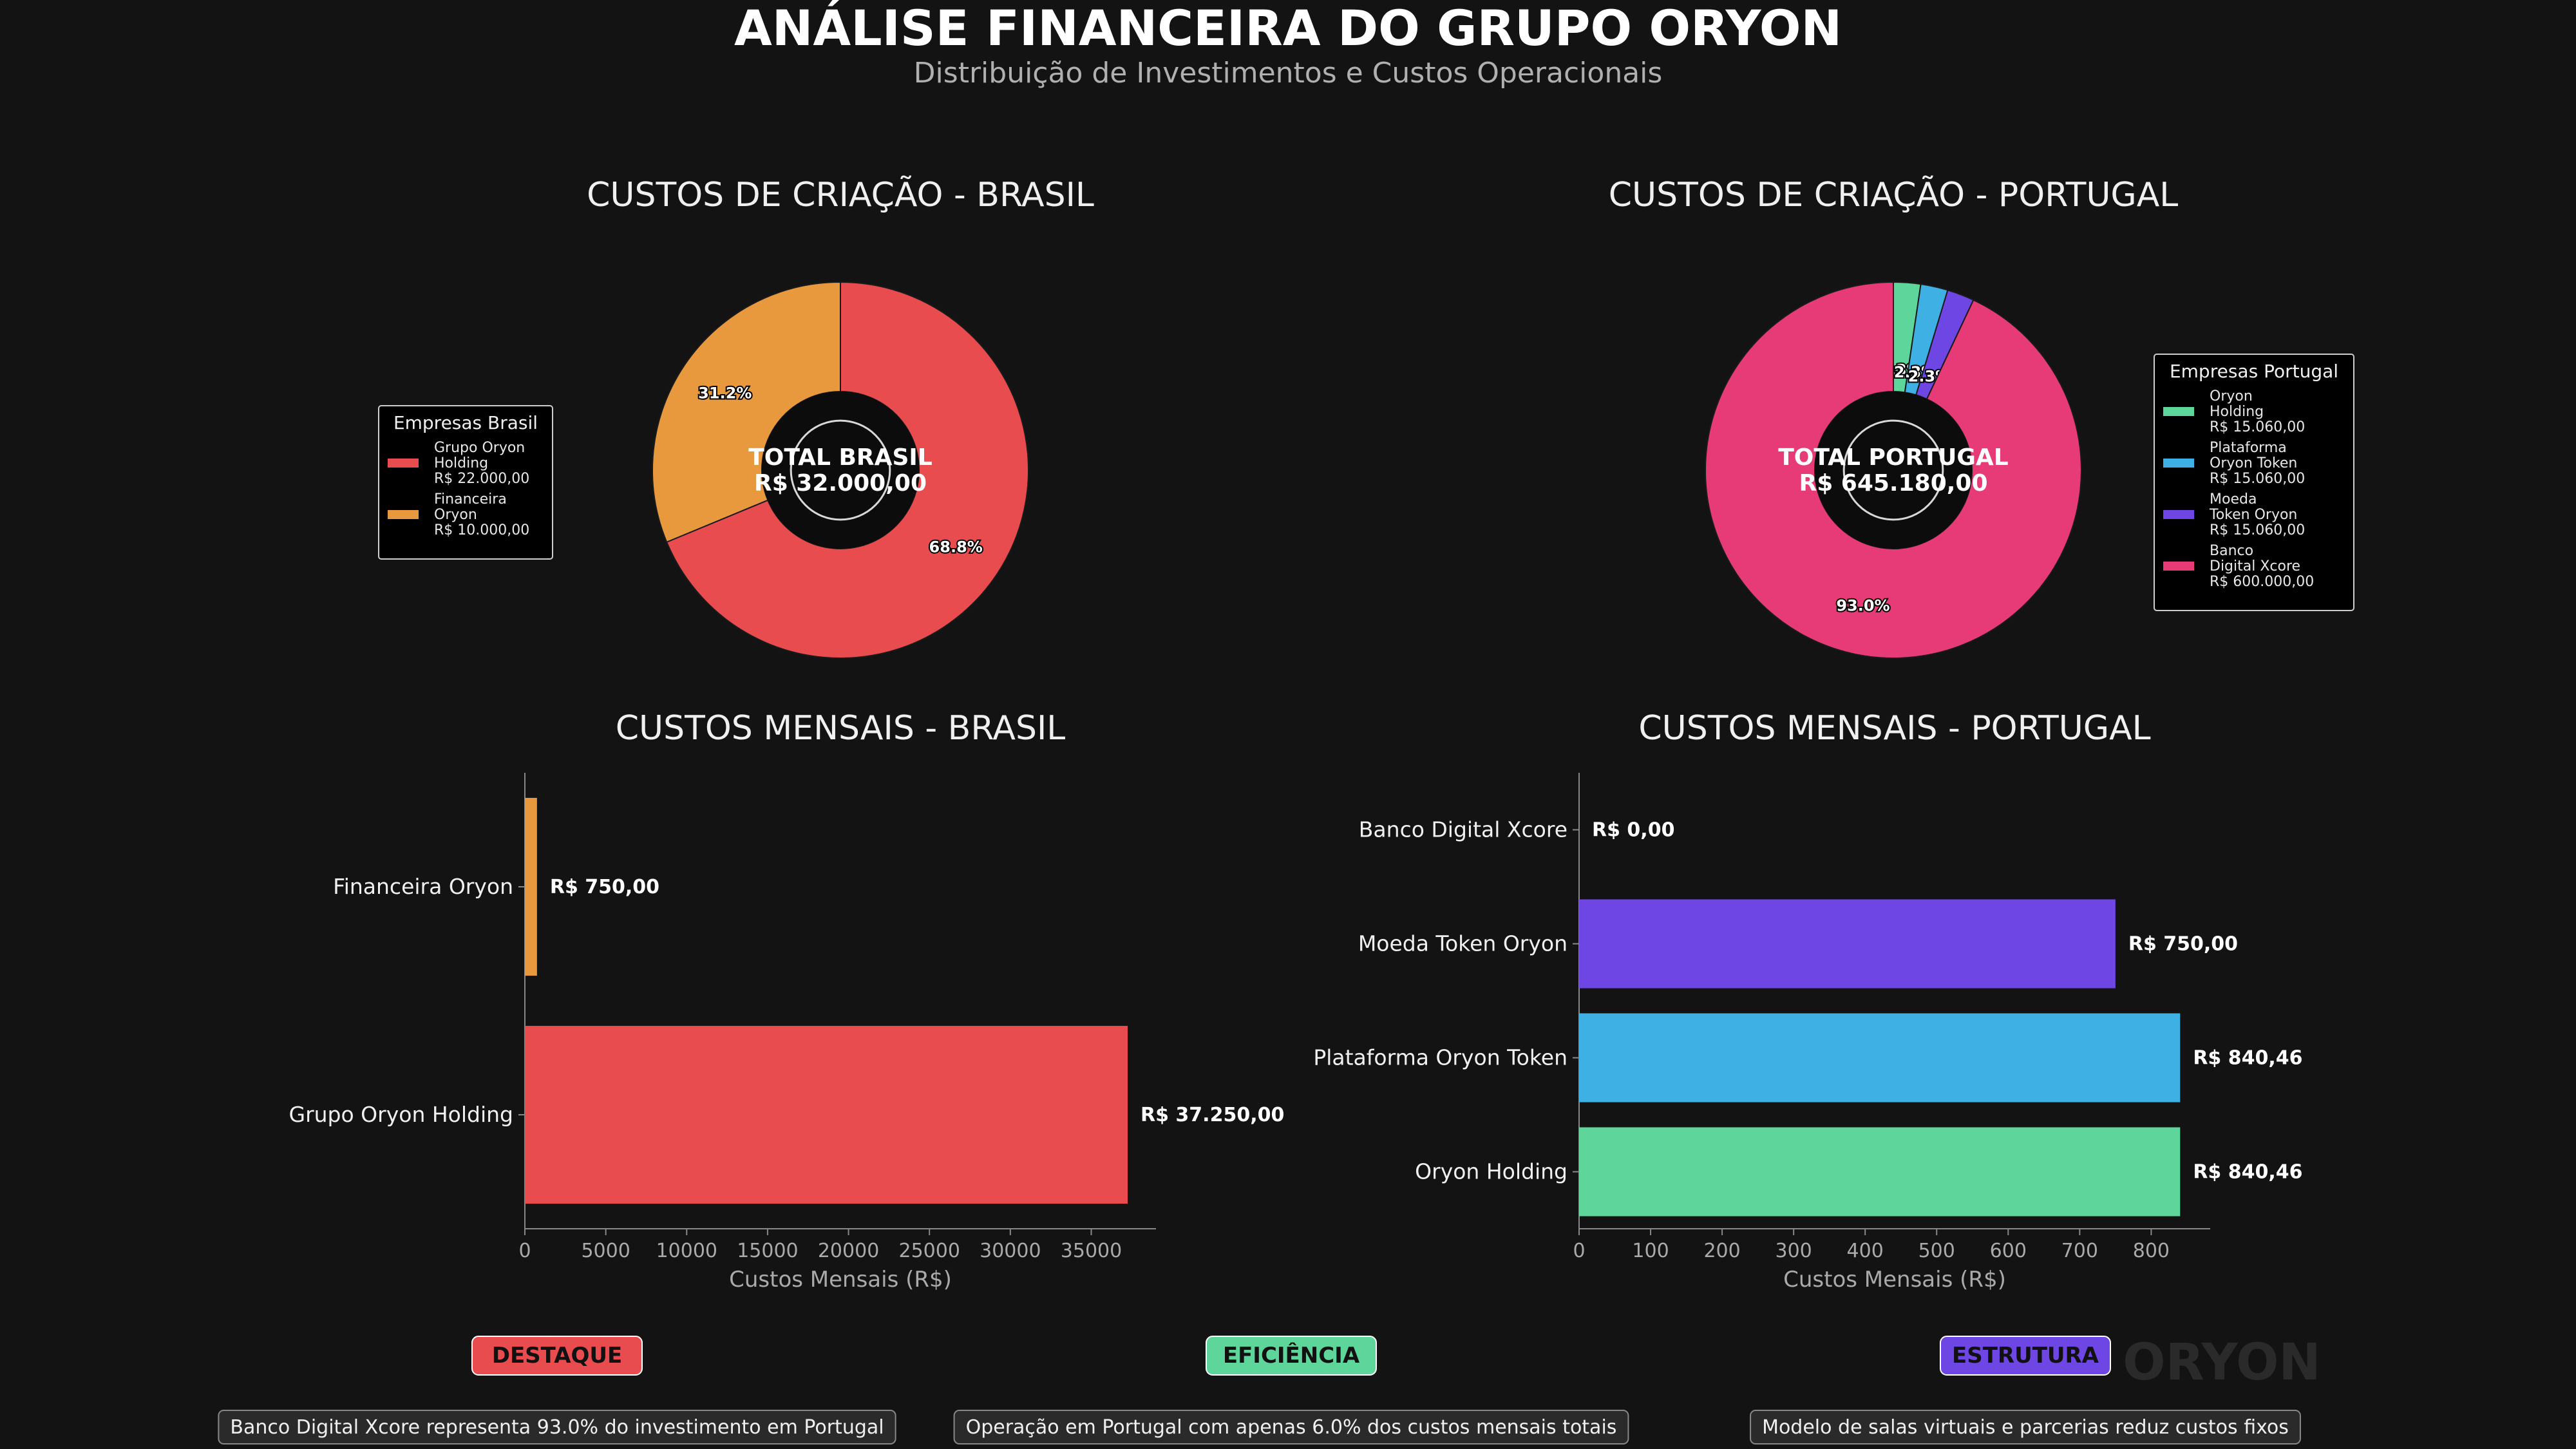 The height and width of the screenshot is (1449, 2576). Describe the element at coordinates (848, 1251) in the screenshot. I see `x-tick-label: 20000` at that location.